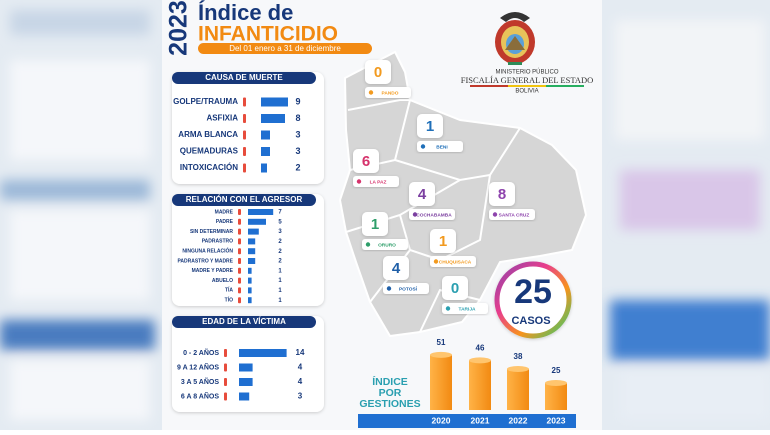 This screenshot has height=435, width=770. Describe the element at coordinates (527, 80) in the screenshot. I see `institution-line2: FISCALÍA GENERAL DEL ESTADO` at that location.